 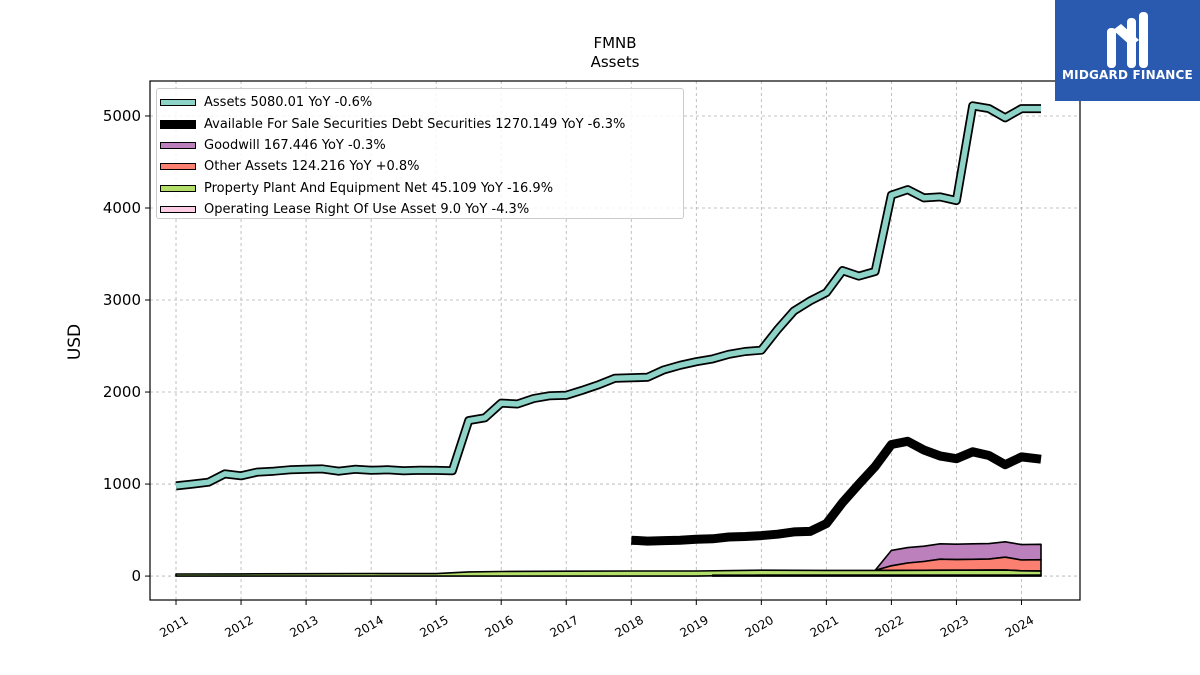 I want to click on x-tick-label: 2015, so click(x=433, y=626).